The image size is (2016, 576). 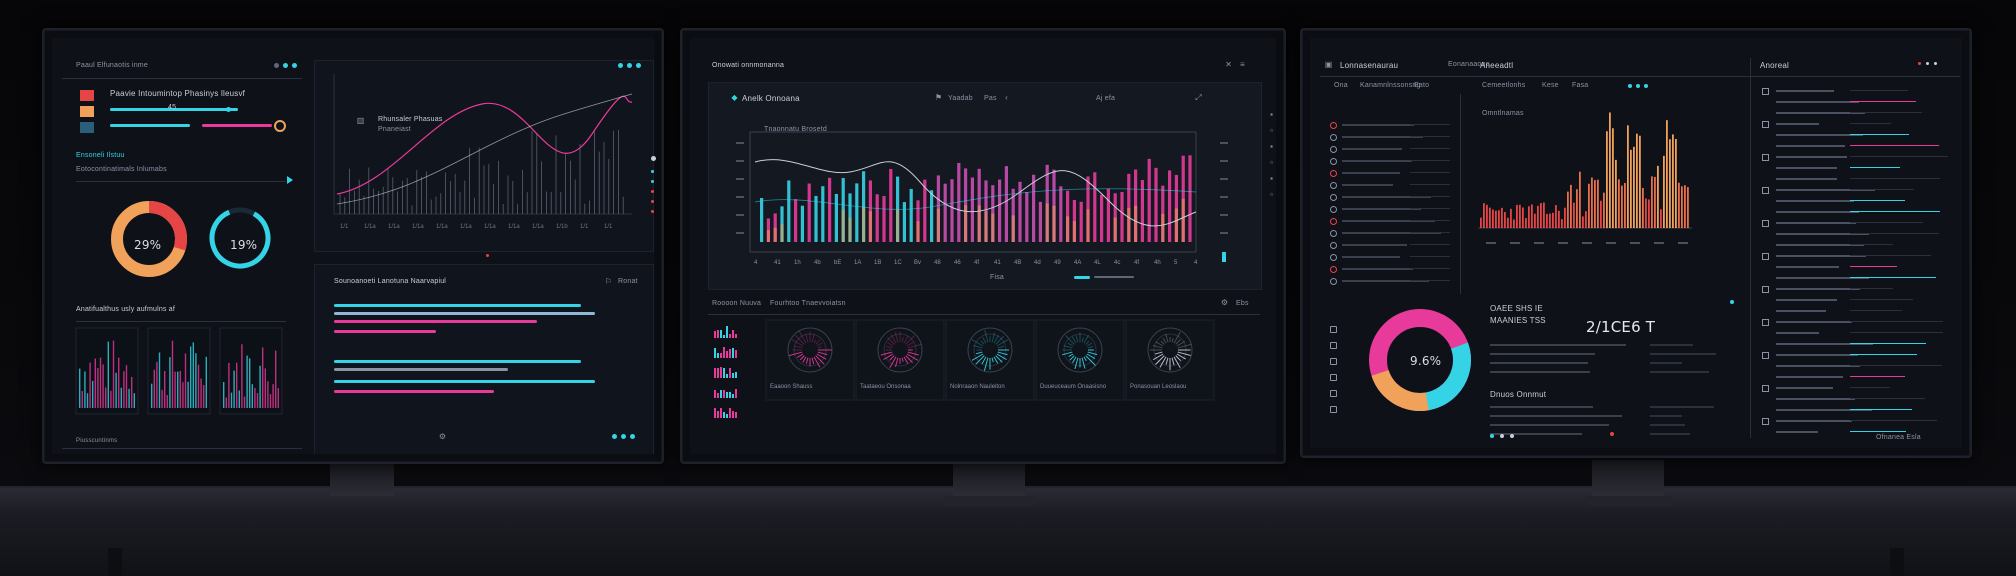 What do you see at coordinates (1333, 393) in the screenshot?
I see `side-icon` at bounding box center [1333, 393].